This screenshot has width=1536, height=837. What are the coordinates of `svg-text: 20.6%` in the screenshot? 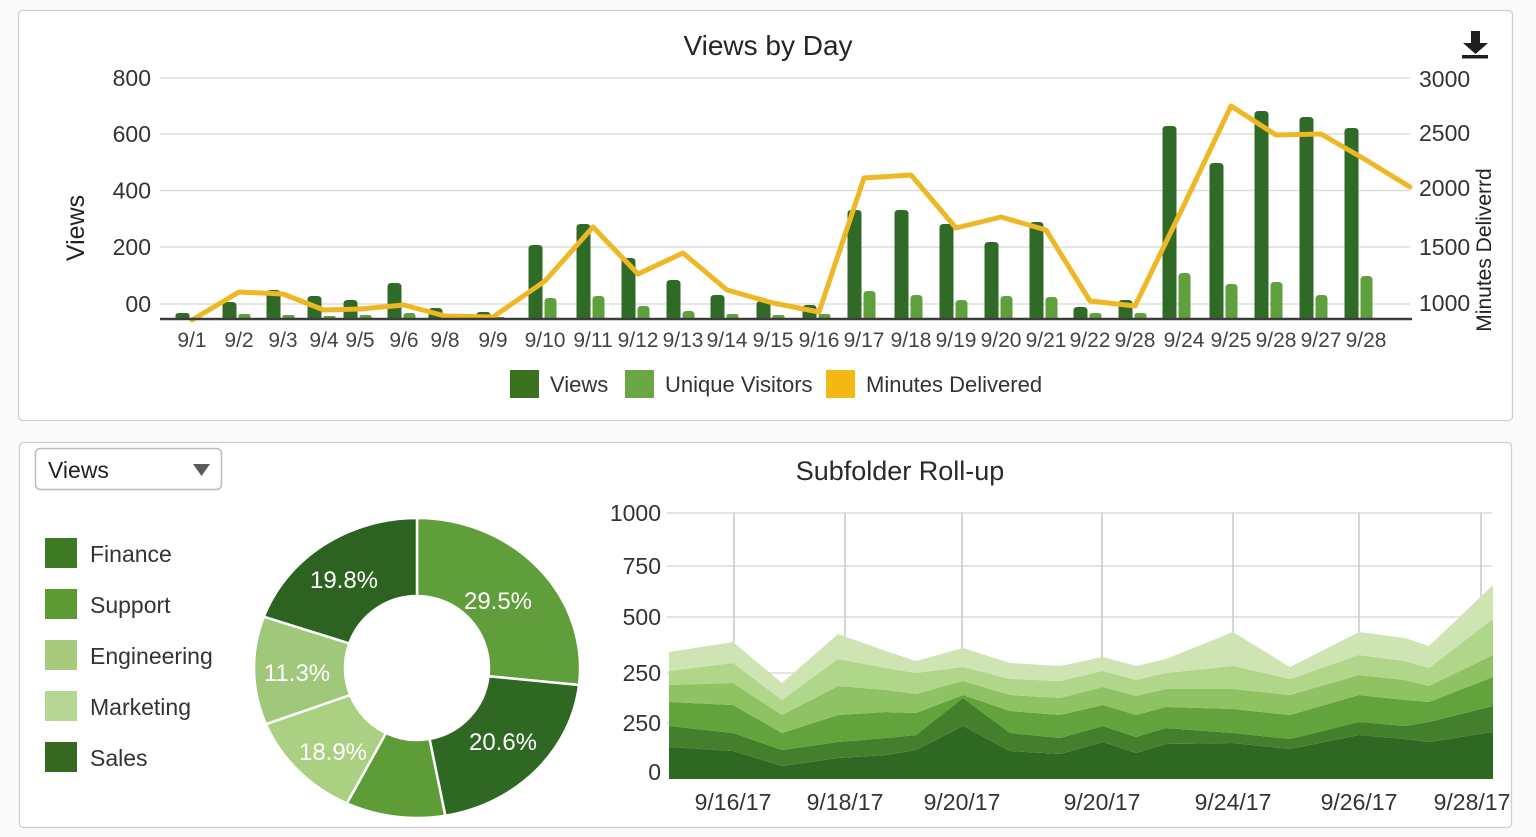 It's located at (503, 742).